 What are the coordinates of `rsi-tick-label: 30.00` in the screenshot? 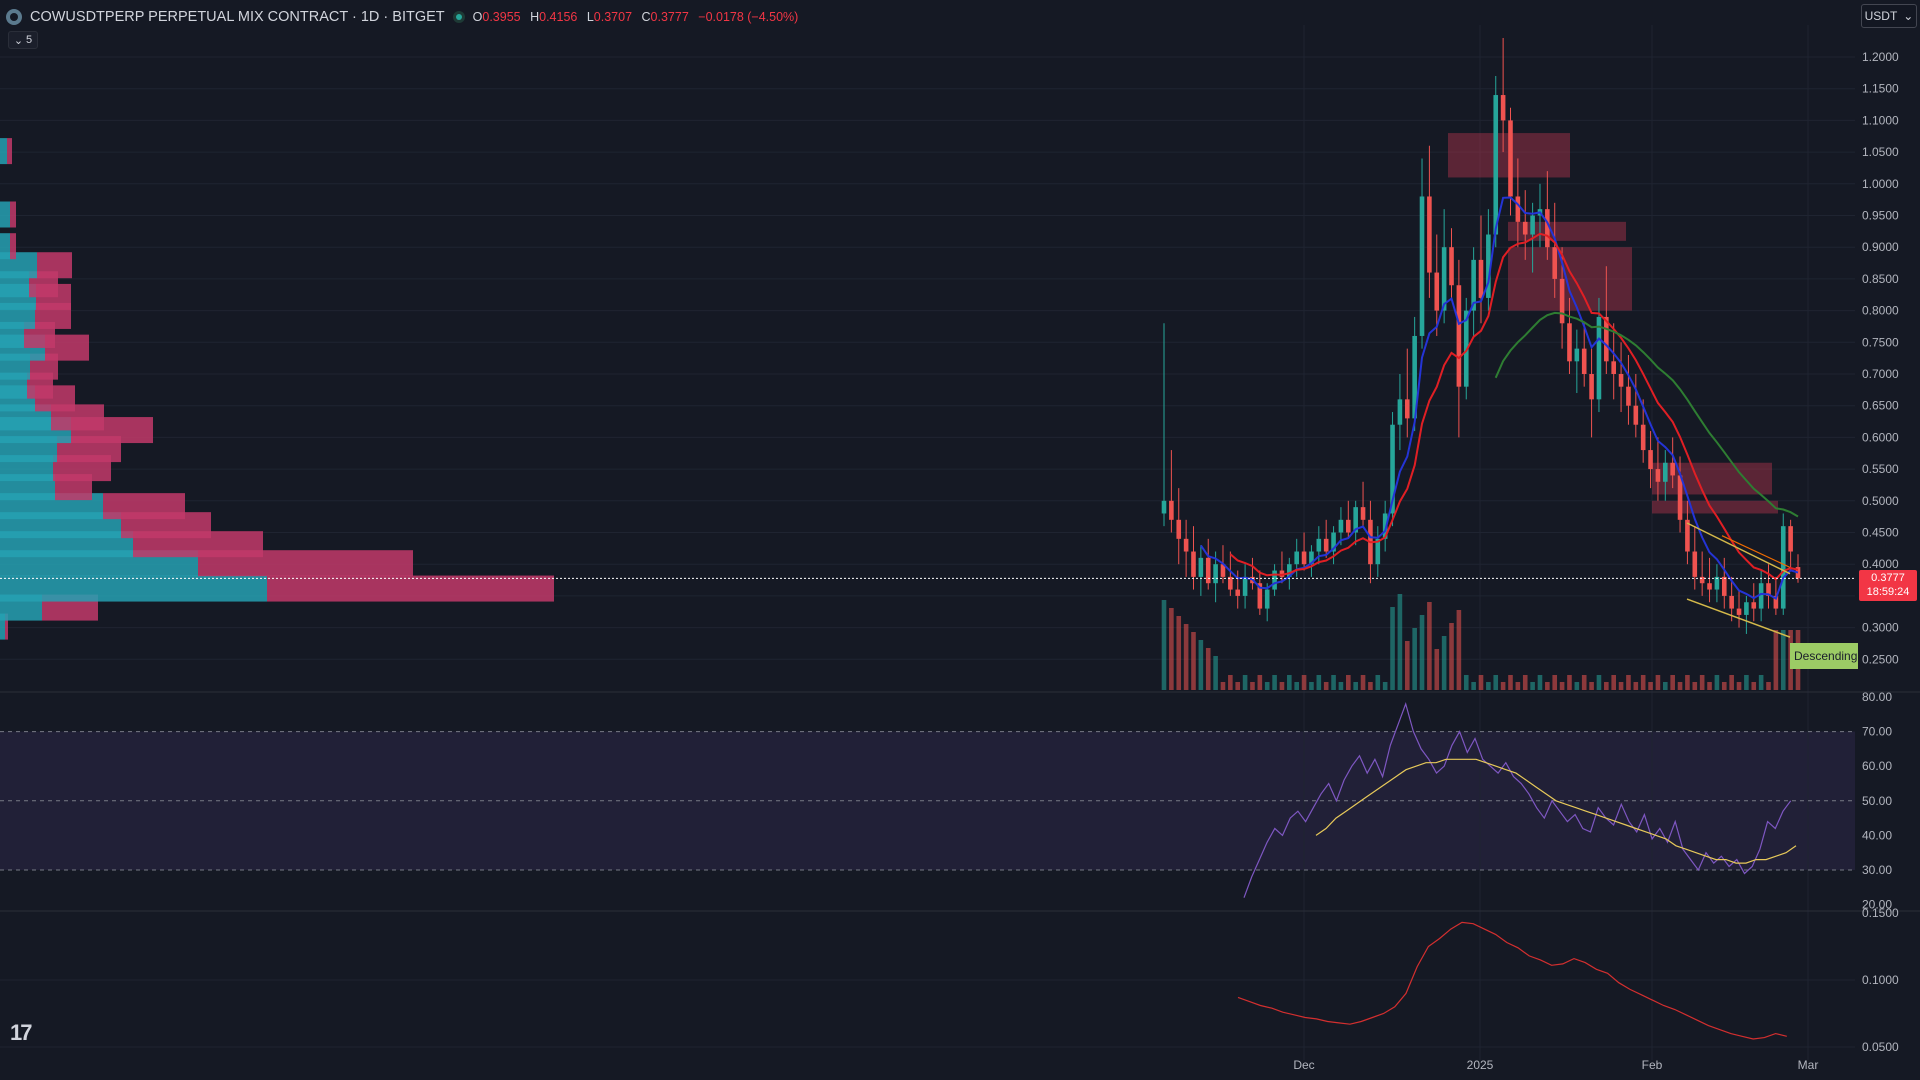 It's located at (1877, 870).